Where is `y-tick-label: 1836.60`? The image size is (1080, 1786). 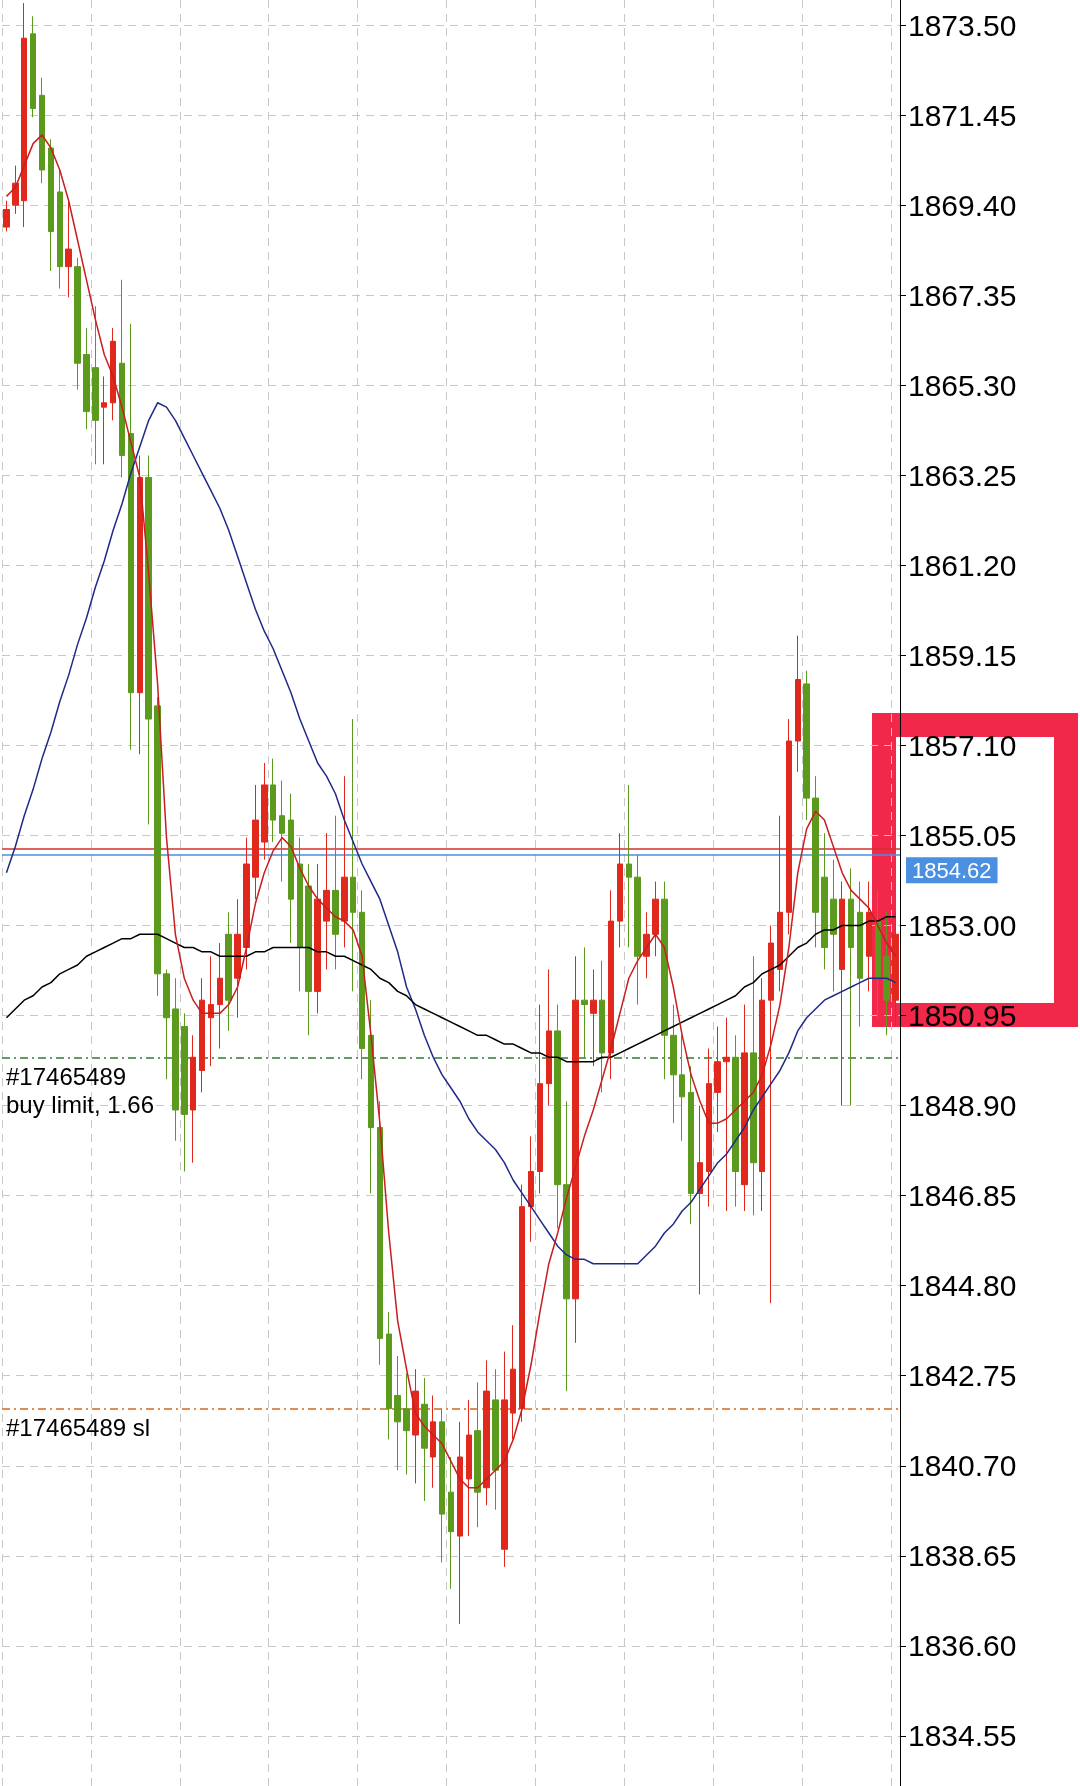
y-tick-label: 1836.60 is located at coordinates (962, 1646).